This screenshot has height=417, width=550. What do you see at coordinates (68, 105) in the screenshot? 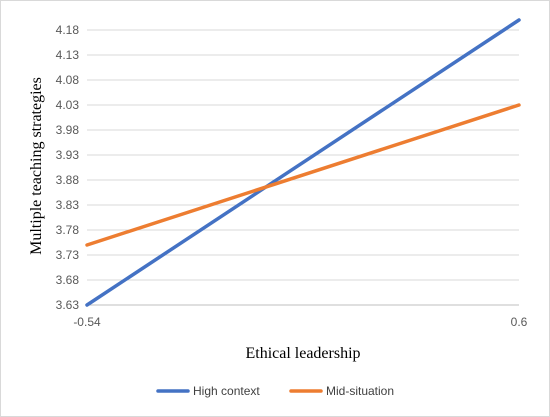
I see `y-tick-label: 4.03` at bounding box center [68, 105].